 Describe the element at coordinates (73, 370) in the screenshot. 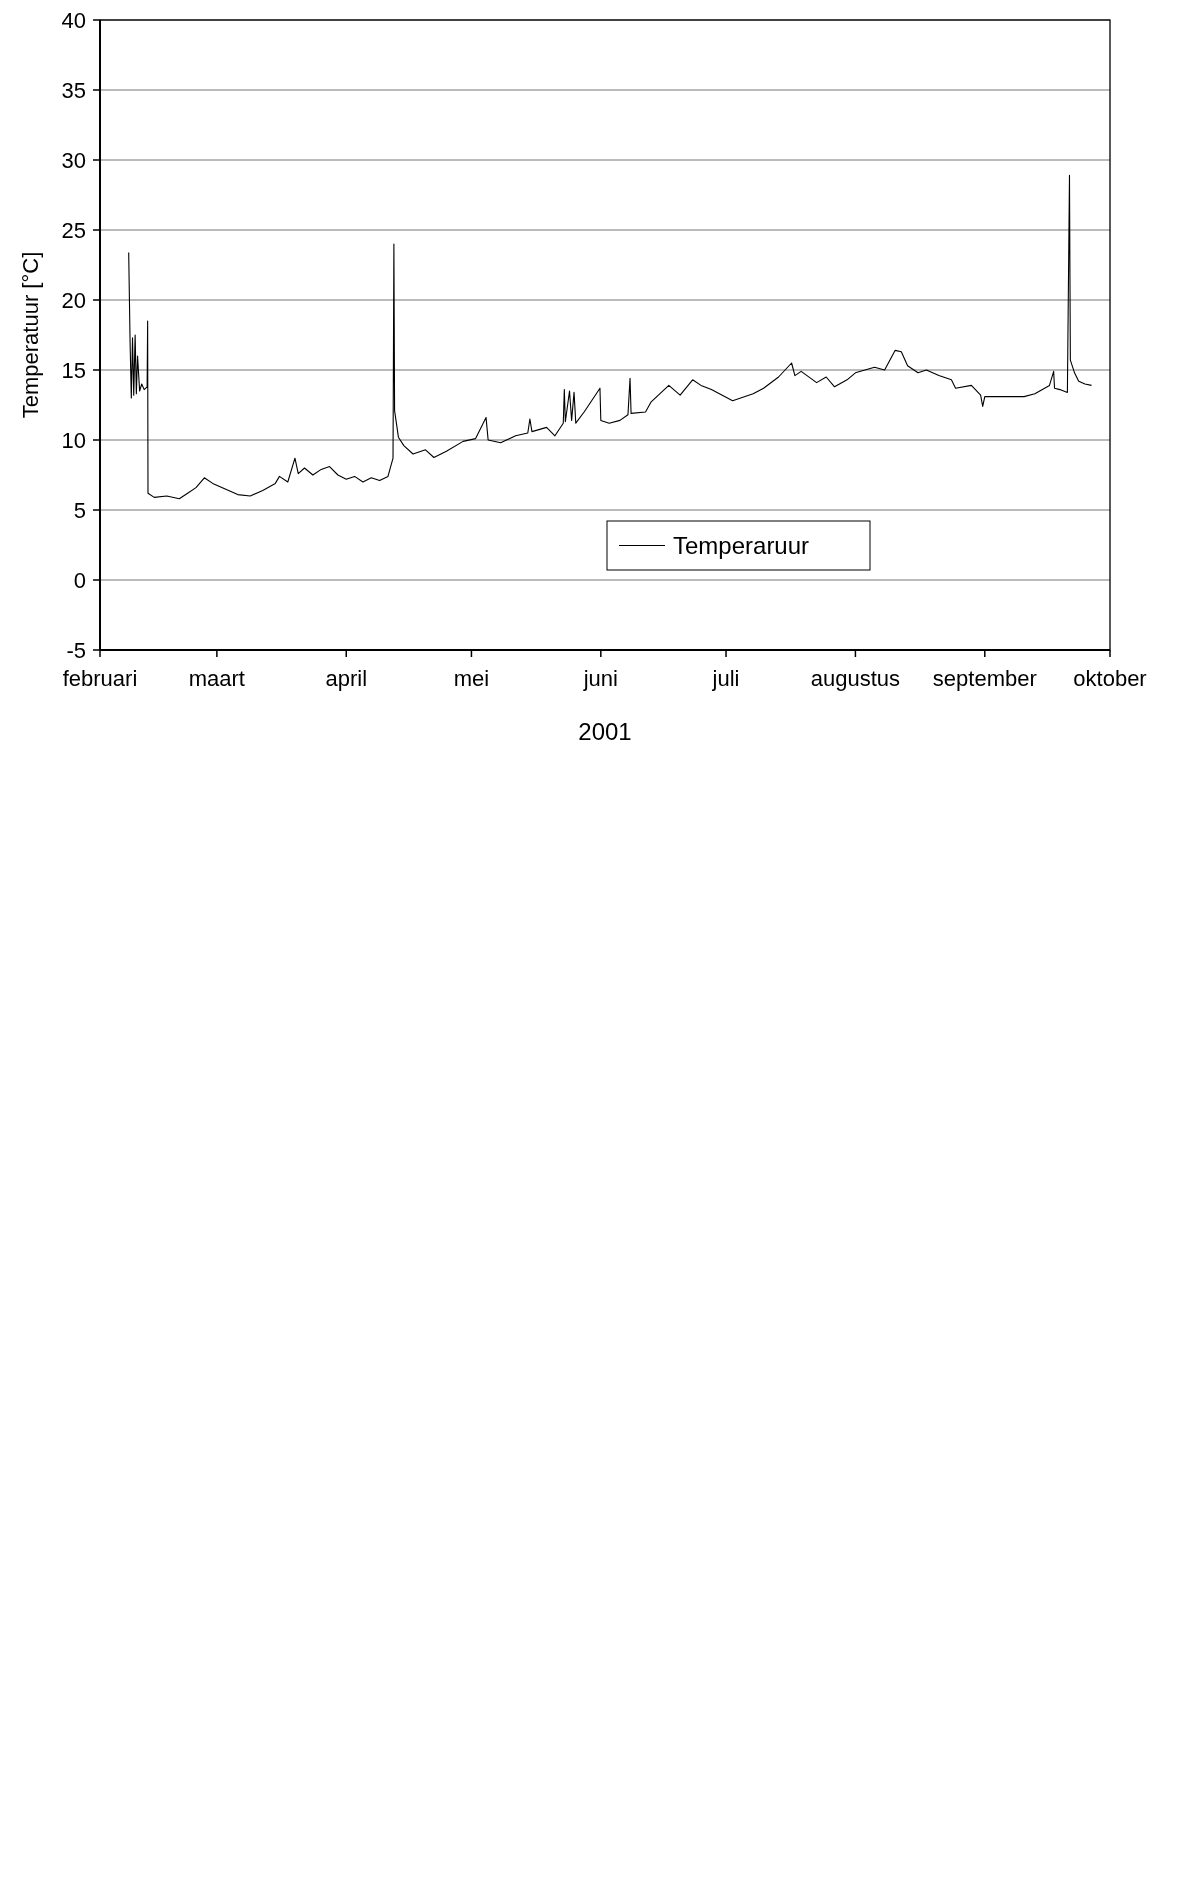

I see `y-tick-label: 15` at that location.